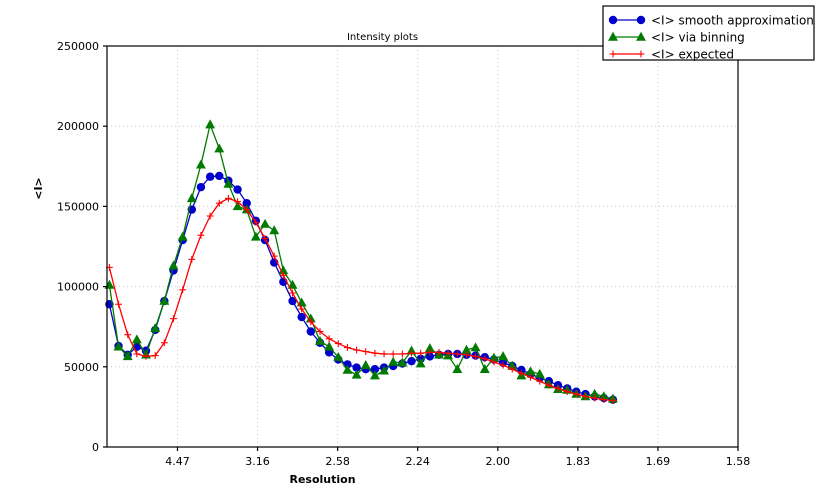 This screenshot has height=492, width=817. I want to click on legend-box, so click(708, 33).